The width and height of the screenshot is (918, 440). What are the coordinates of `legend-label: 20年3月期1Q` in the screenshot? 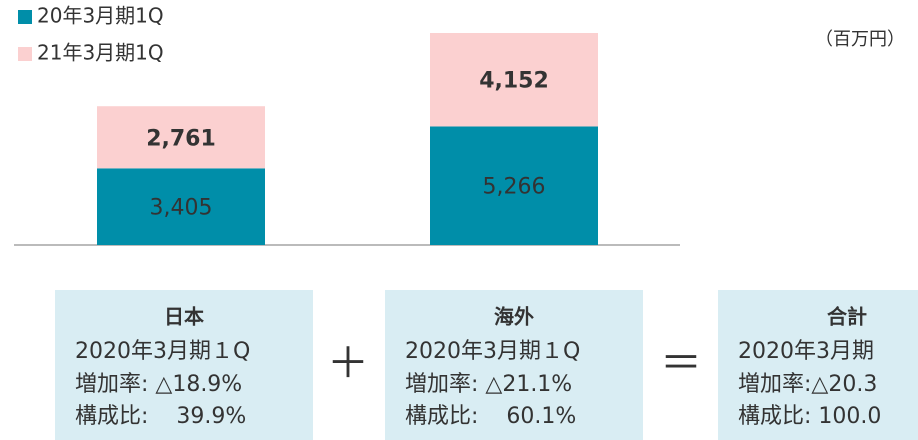 It's located at (100, 16).